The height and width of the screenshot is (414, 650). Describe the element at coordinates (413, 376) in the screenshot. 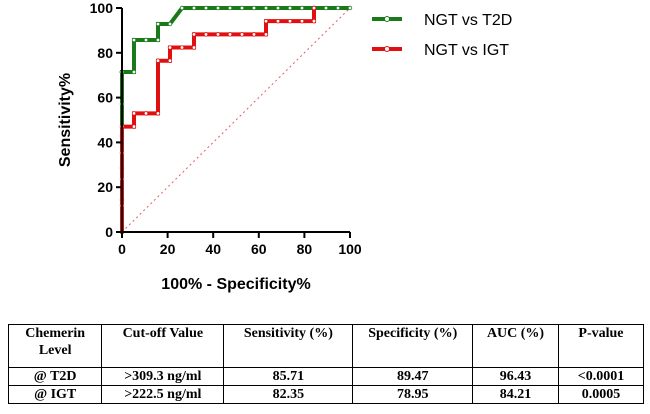

I see `cell-specificity: 89.47` at that location.